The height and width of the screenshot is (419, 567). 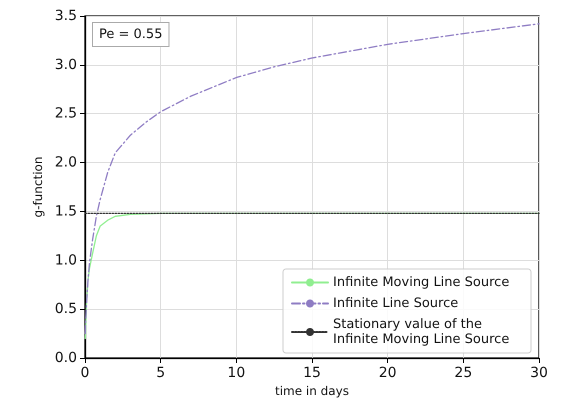 What do you see at coordinates (395, 303) in the screenshot?
I see `legend-label: Infinite Line Source` at bounding box center [395, 303].